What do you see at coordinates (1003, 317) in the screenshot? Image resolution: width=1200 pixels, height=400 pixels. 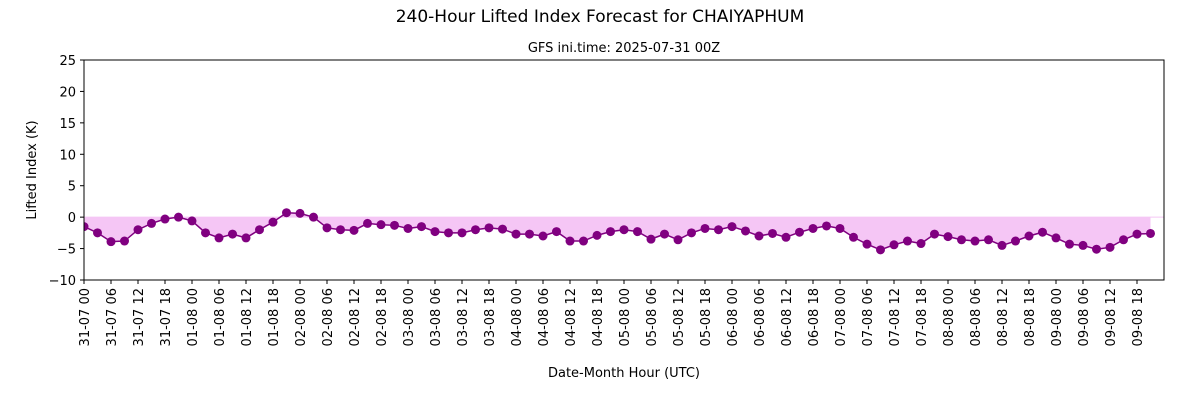 I see `x-tick-label: 08-08 12` at bounding box center [1003, 317].